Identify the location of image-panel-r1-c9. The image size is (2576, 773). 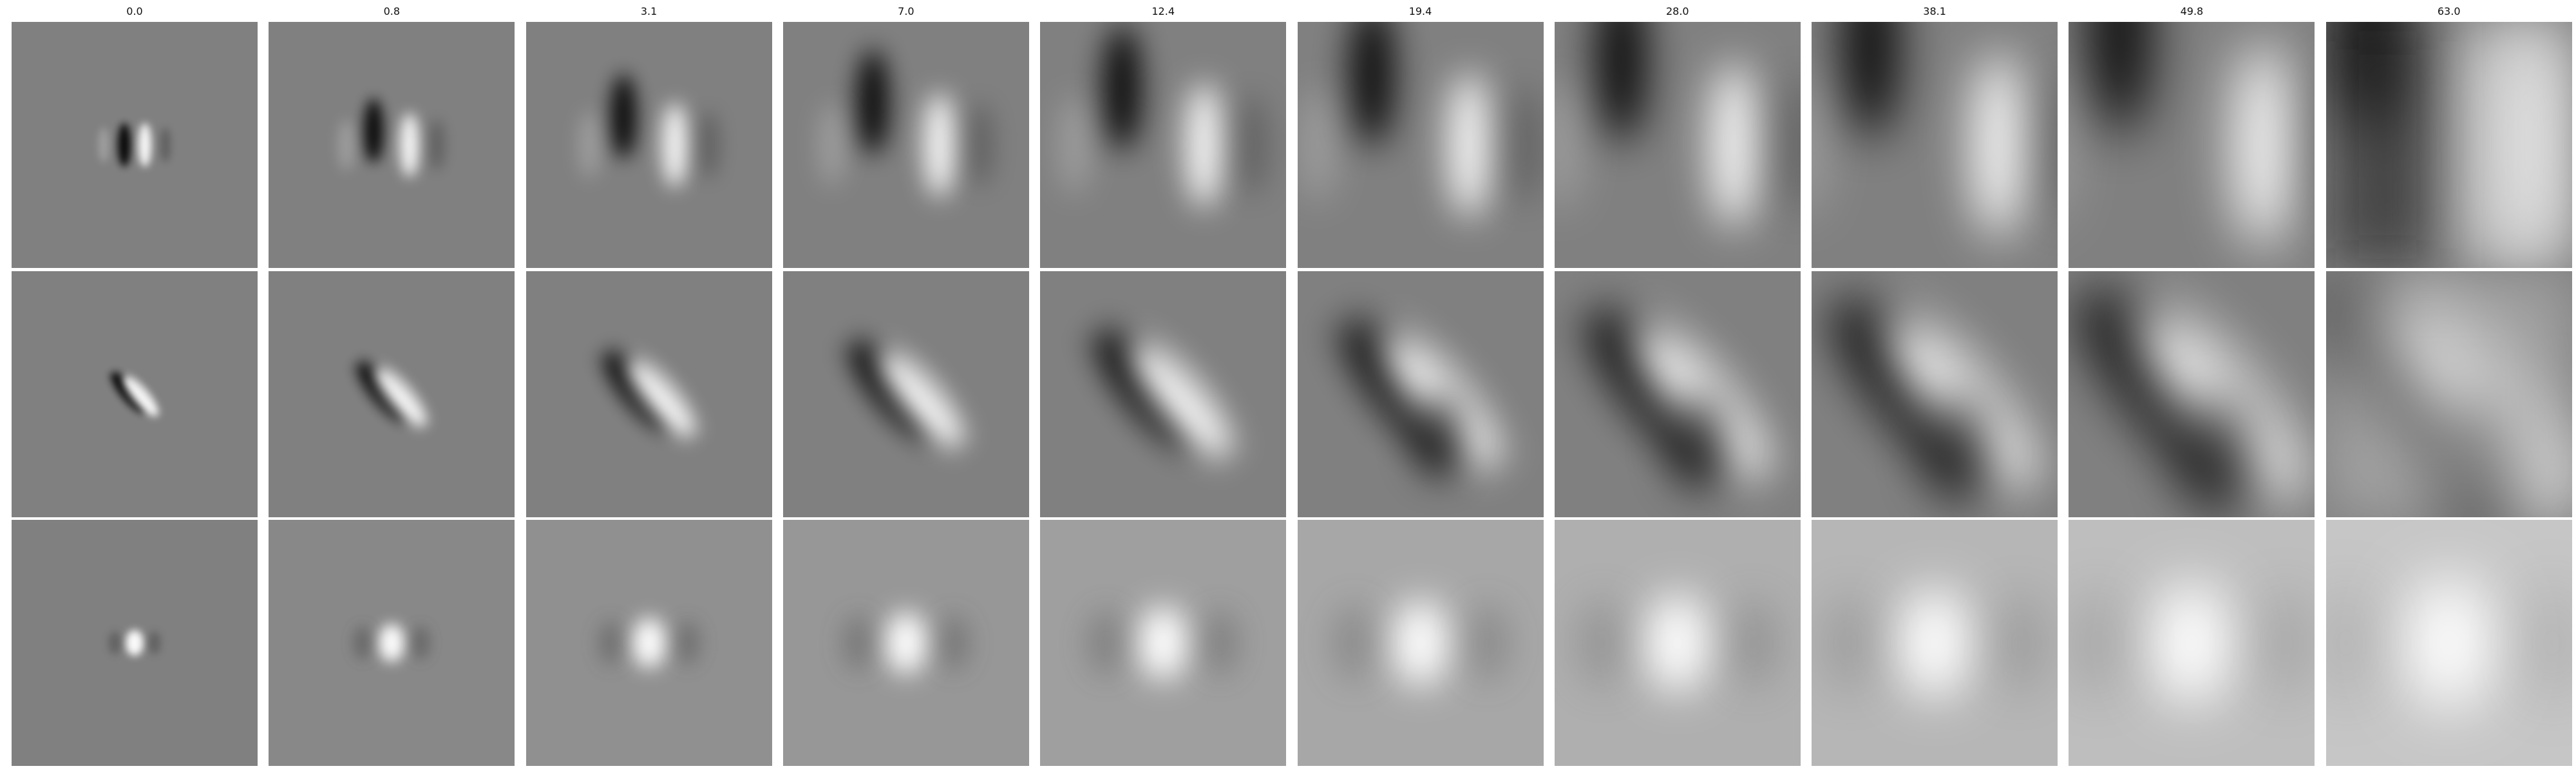
(2192, 145).